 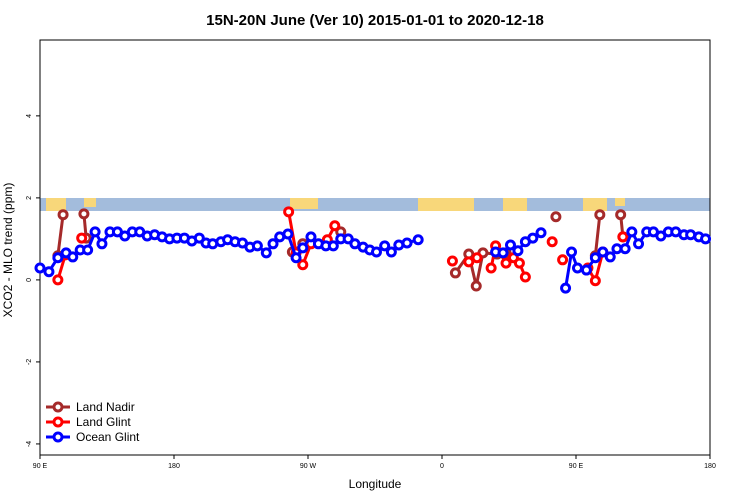 I want to click on ocean-band, so click(x=375, y=204).